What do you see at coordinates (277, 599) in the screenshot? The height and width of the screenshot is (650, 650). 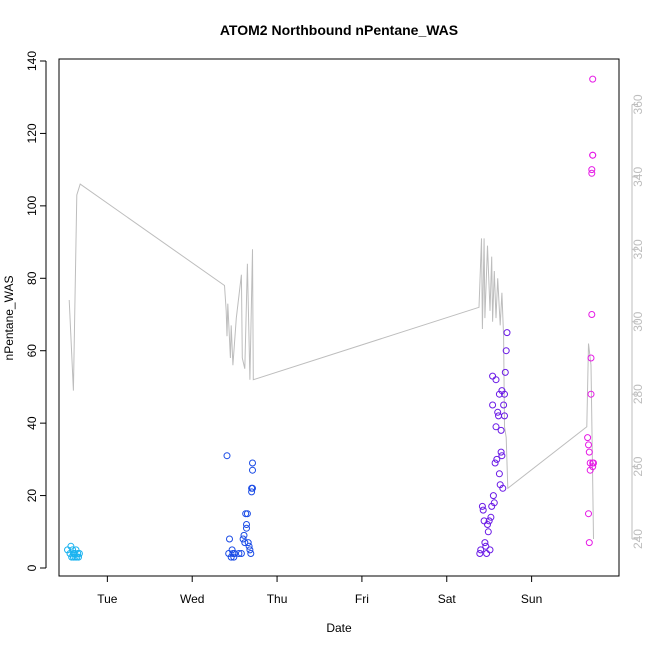 I see `x-tick-label-thu: Thu` at bounding box center [277, 599].